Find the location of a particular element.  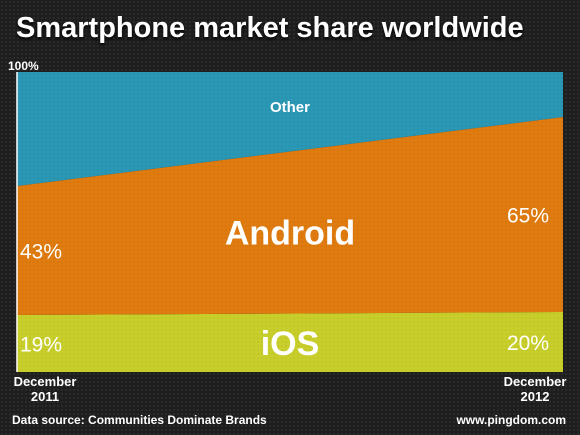

x-label-start: December 2011 is located at coordinates (45, 389).